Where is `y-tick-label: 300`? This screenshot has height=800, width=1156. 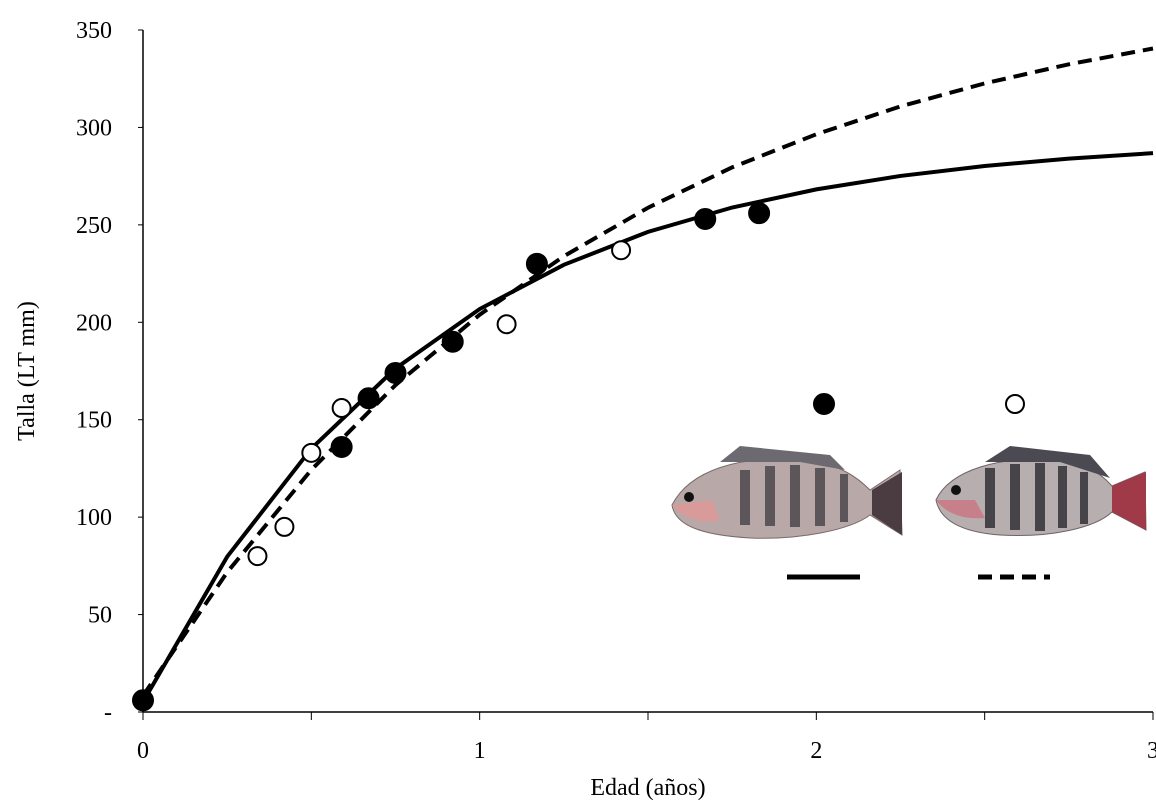 y-tick-label: 300 is located at coordinates (94, 128).